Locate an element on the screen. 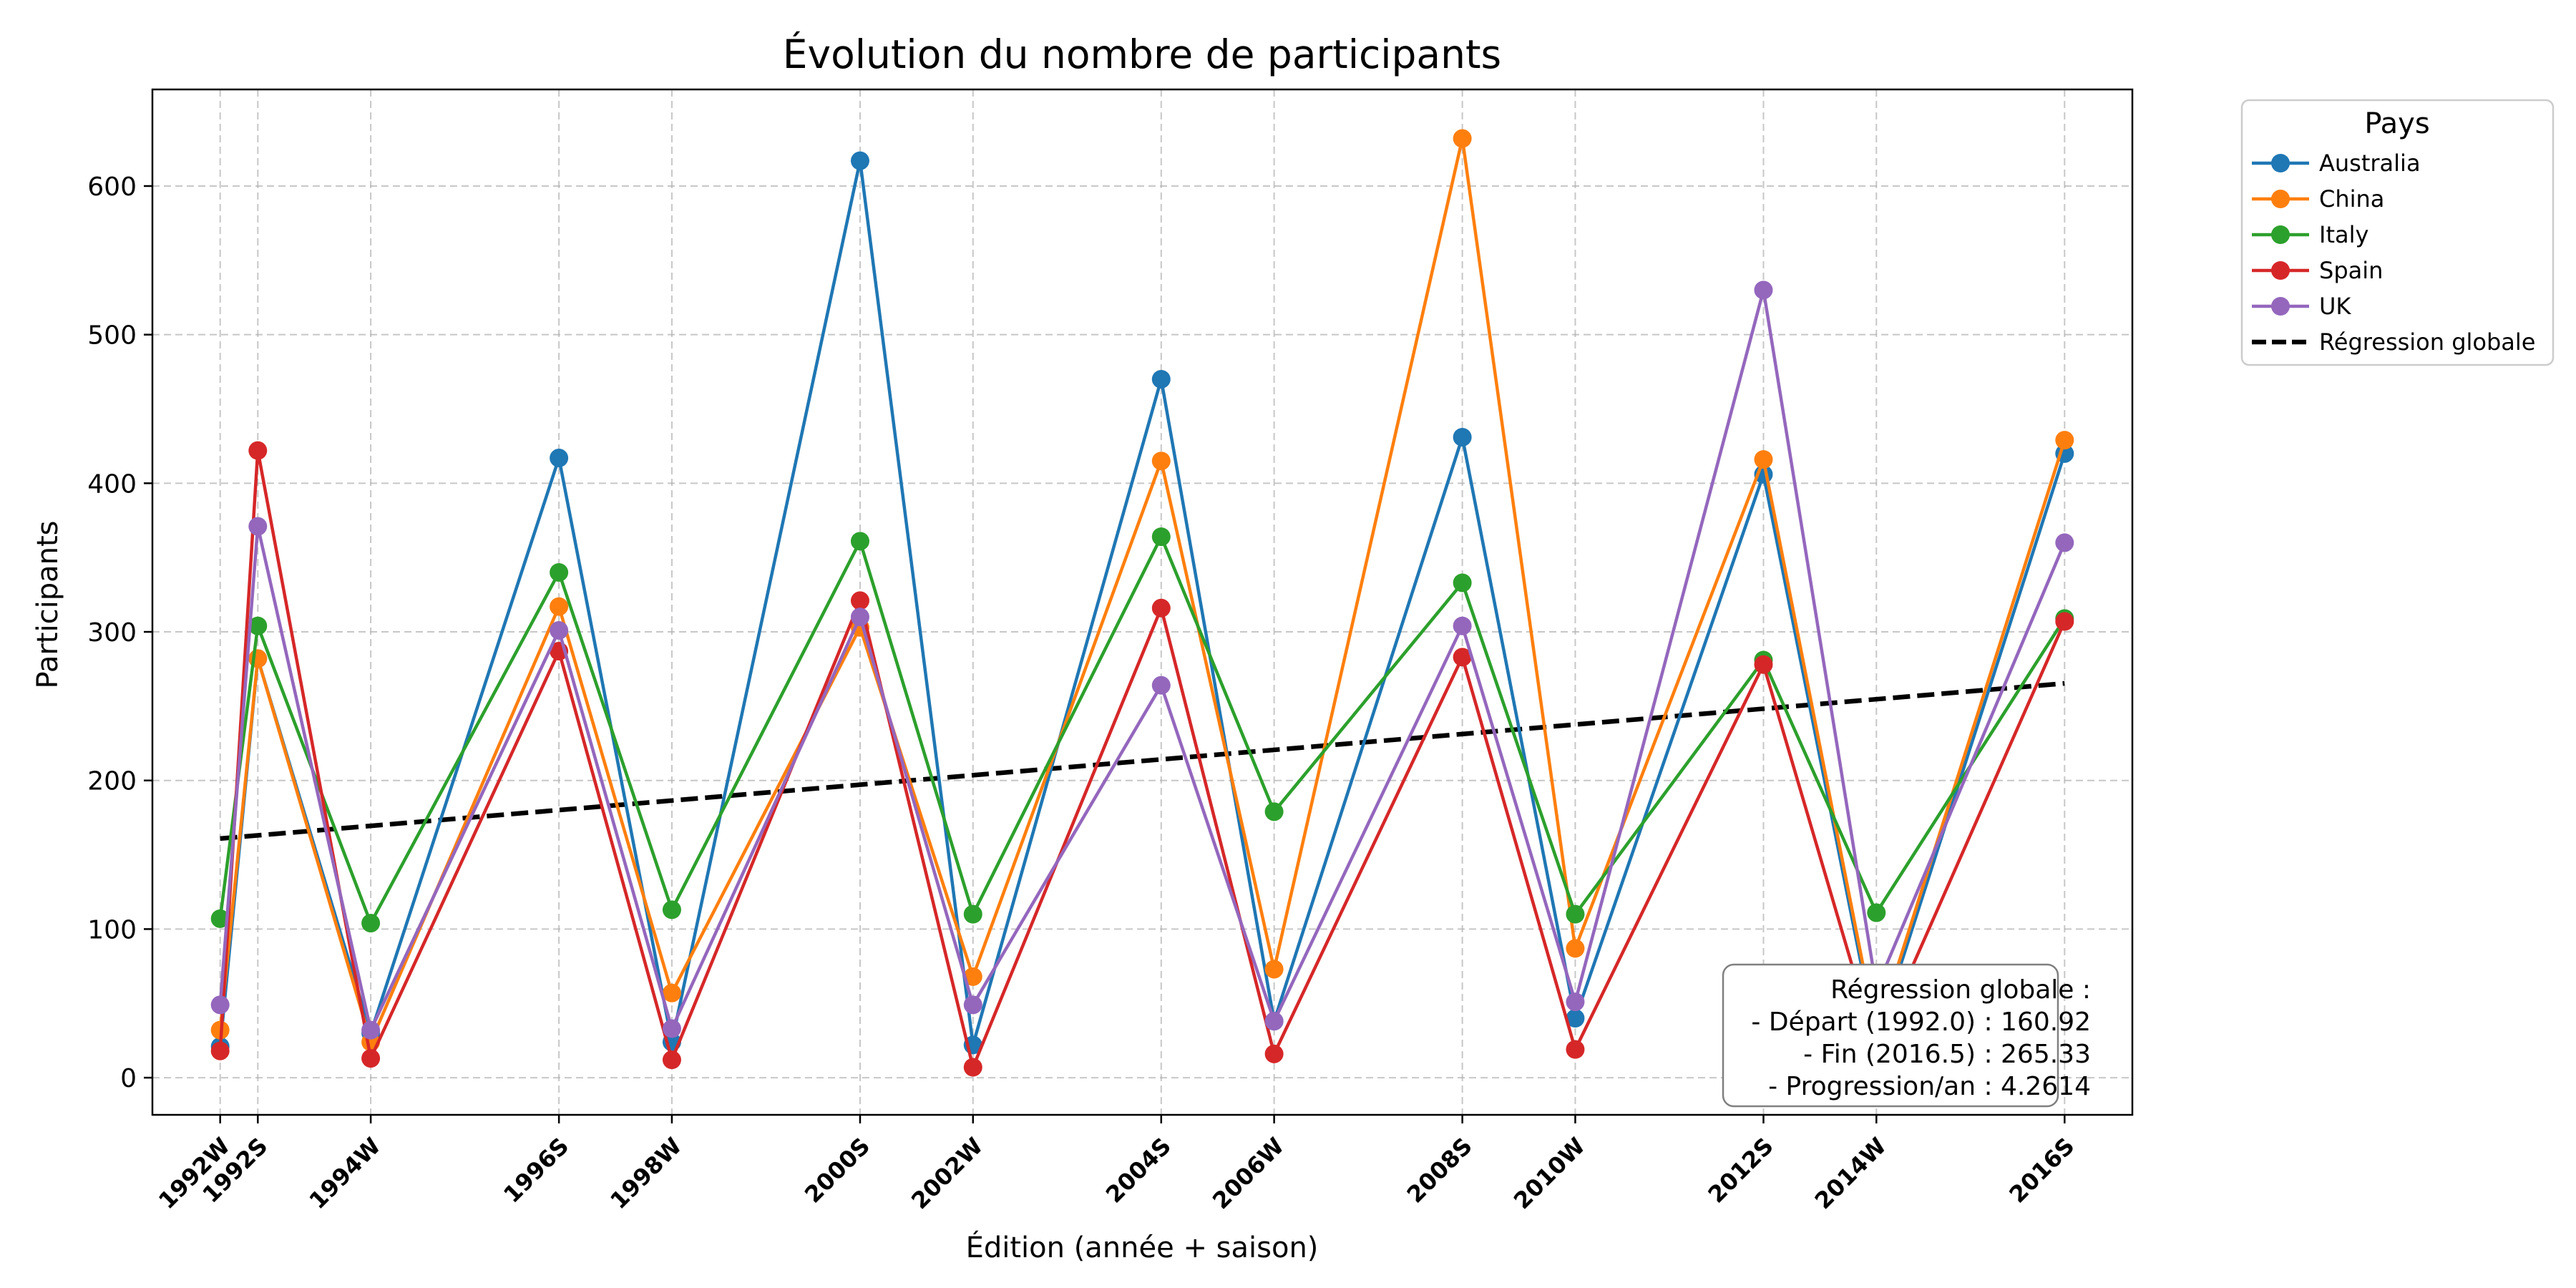  legend-entry: China is located at coordinates (2318, 199).